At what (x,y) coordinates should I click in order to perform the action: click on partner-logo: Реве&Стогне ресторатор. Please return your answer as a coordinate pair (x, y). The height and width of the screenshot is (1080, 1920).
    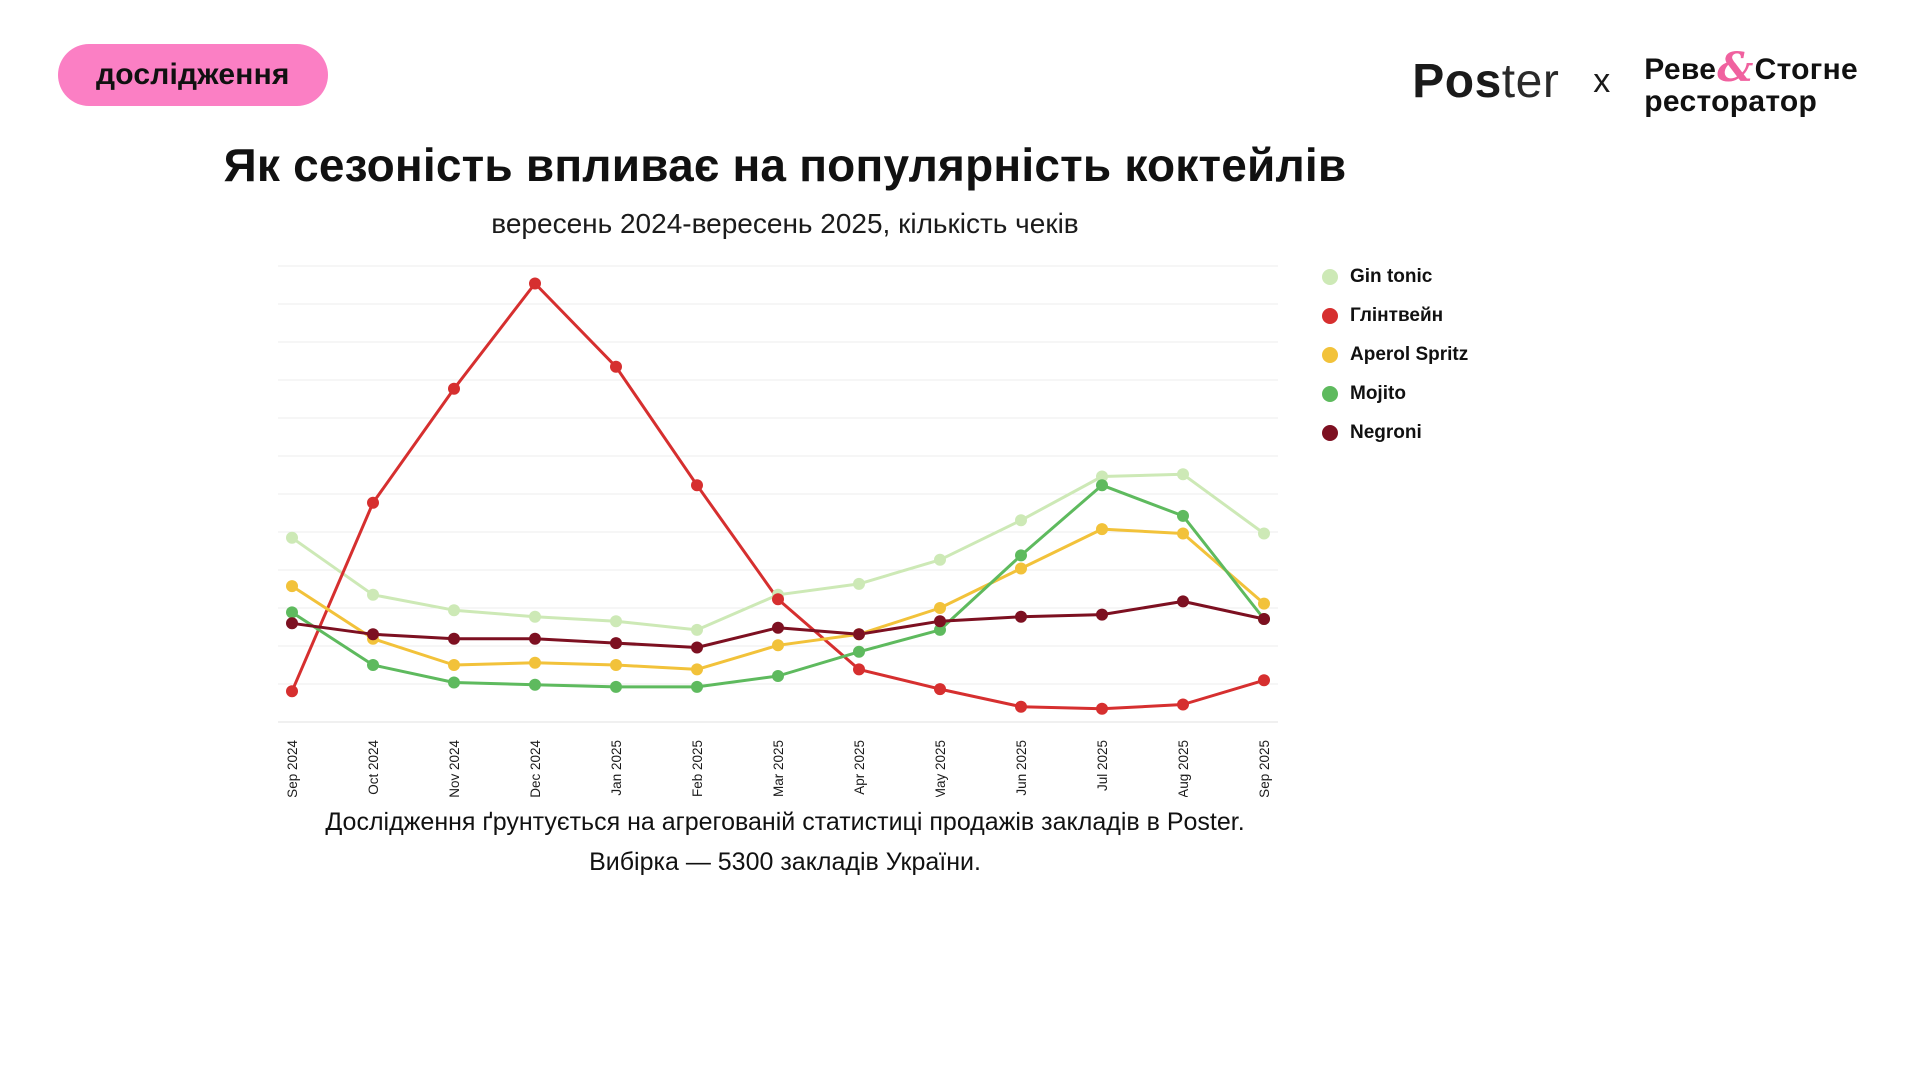
    Looking at the image, I should click on (1751, 81).